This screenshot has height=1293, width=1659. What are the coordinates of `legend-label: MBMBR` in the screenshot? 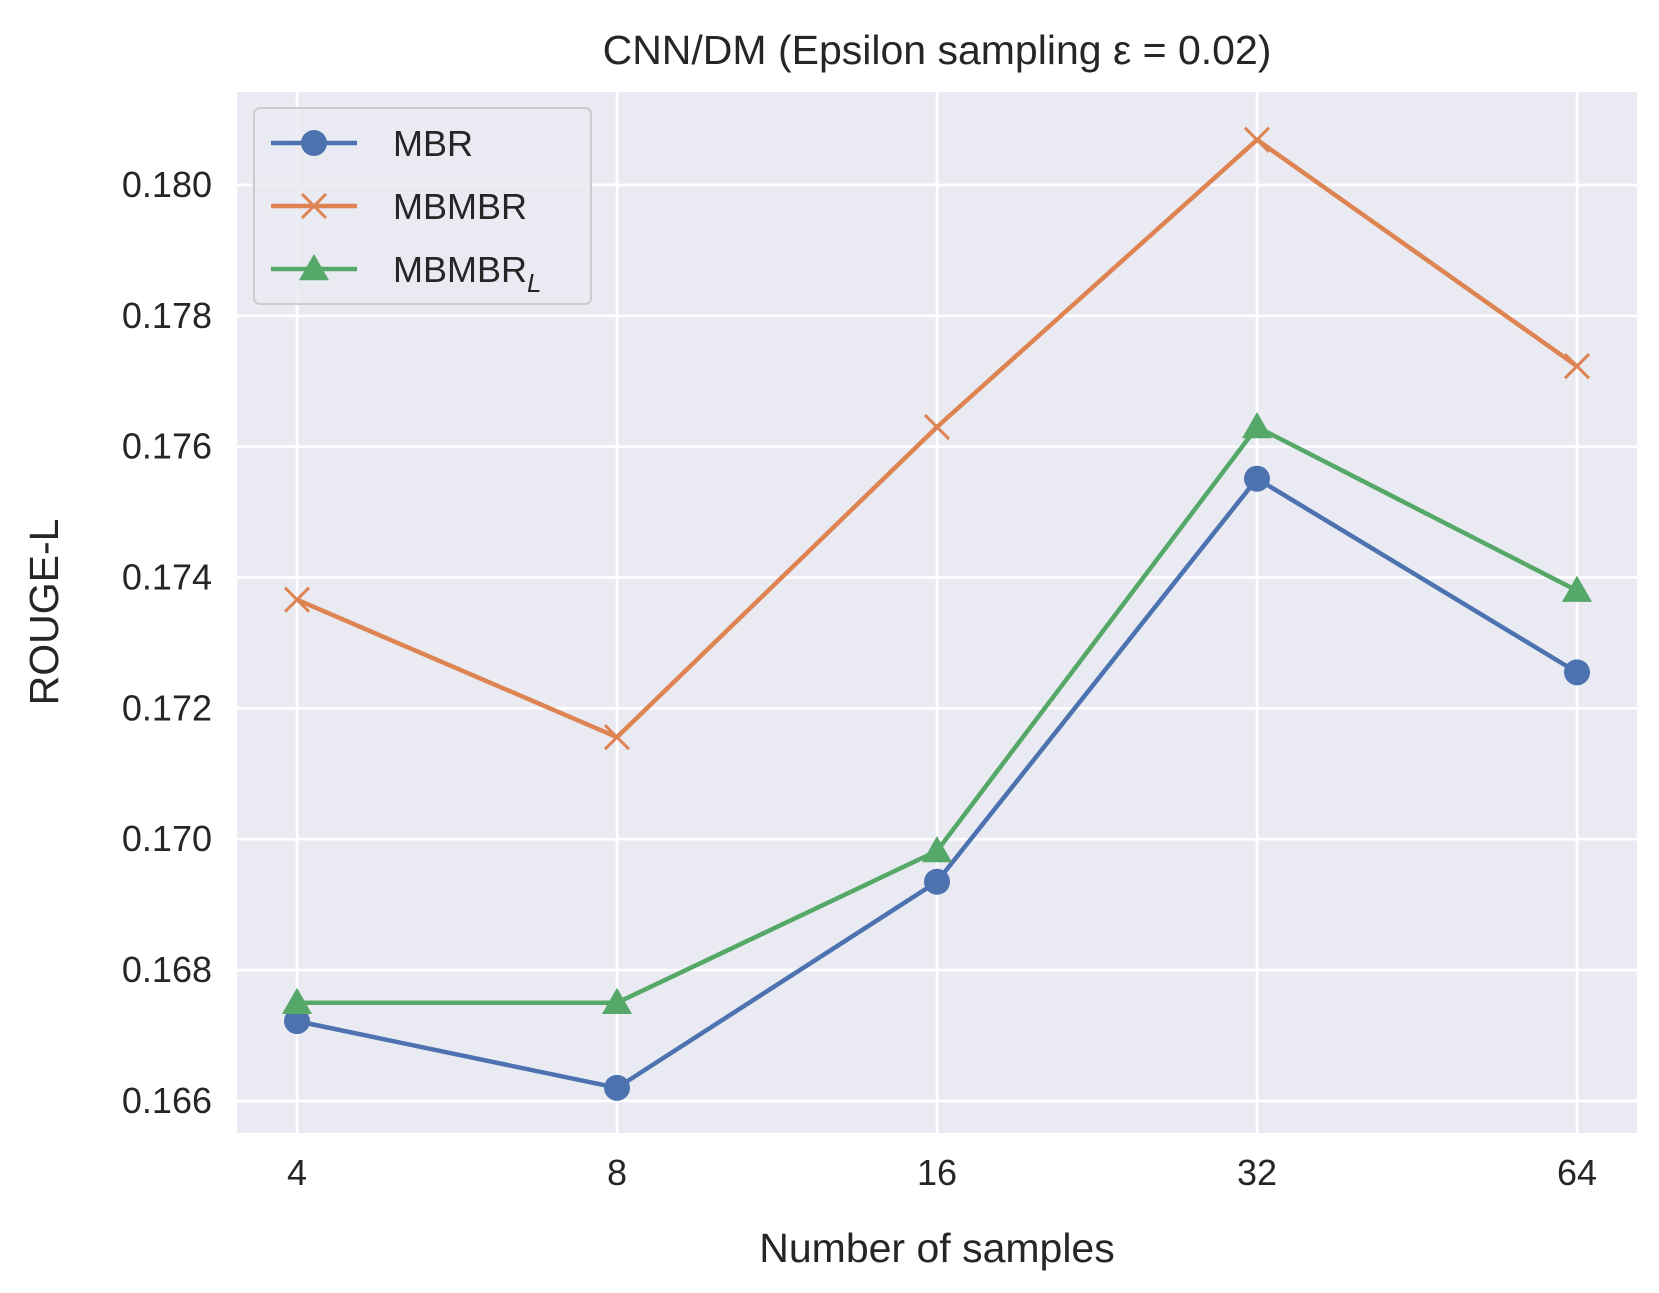 It's located at (460, 206).